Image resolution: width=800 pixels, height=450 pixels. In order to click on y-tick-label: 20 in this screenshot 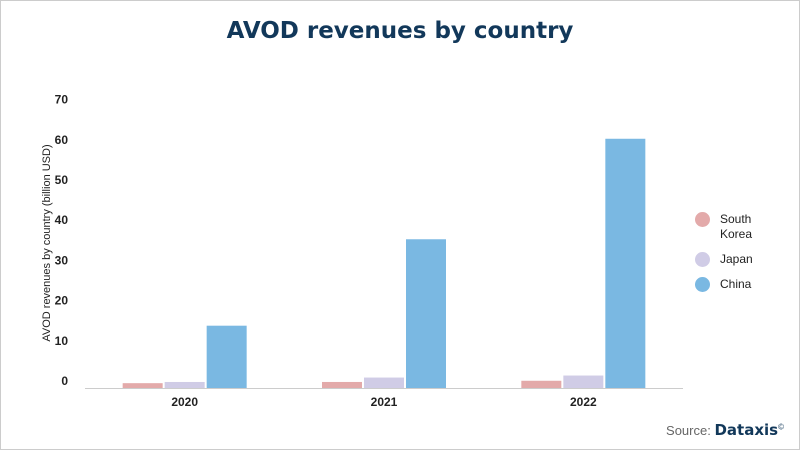, I will do `click(62, 301)`.